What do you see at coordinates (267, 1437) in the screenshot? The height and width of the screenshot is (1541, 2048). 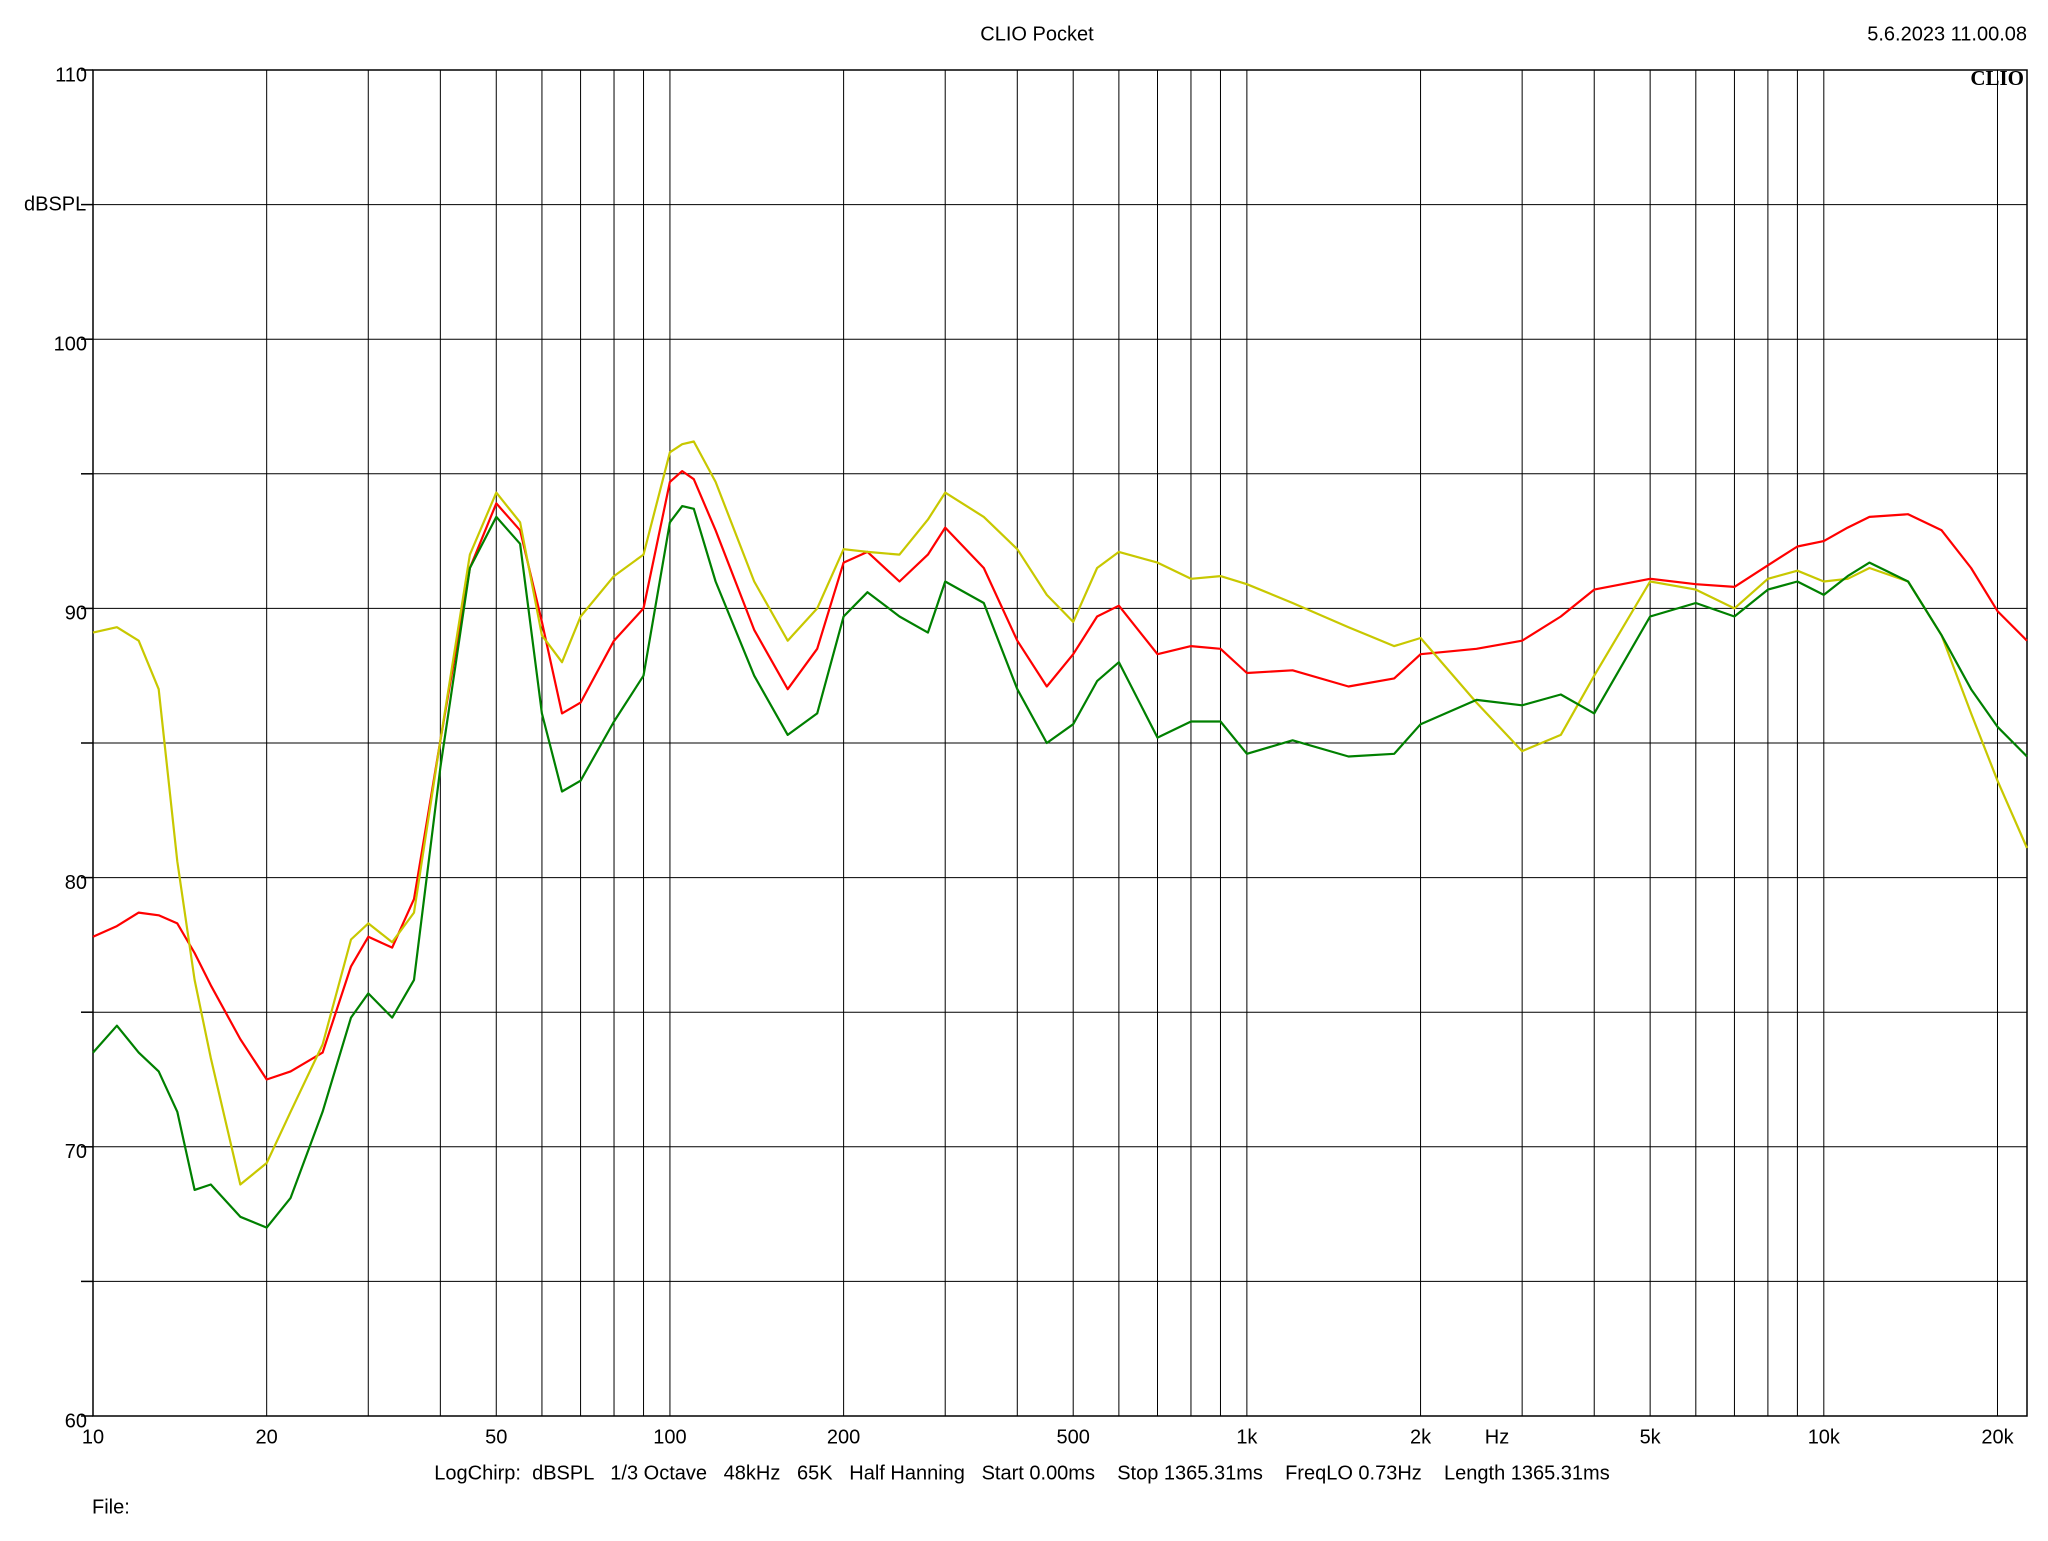 I see `x-tick-label: 20` at bounding box center [267, 1437].